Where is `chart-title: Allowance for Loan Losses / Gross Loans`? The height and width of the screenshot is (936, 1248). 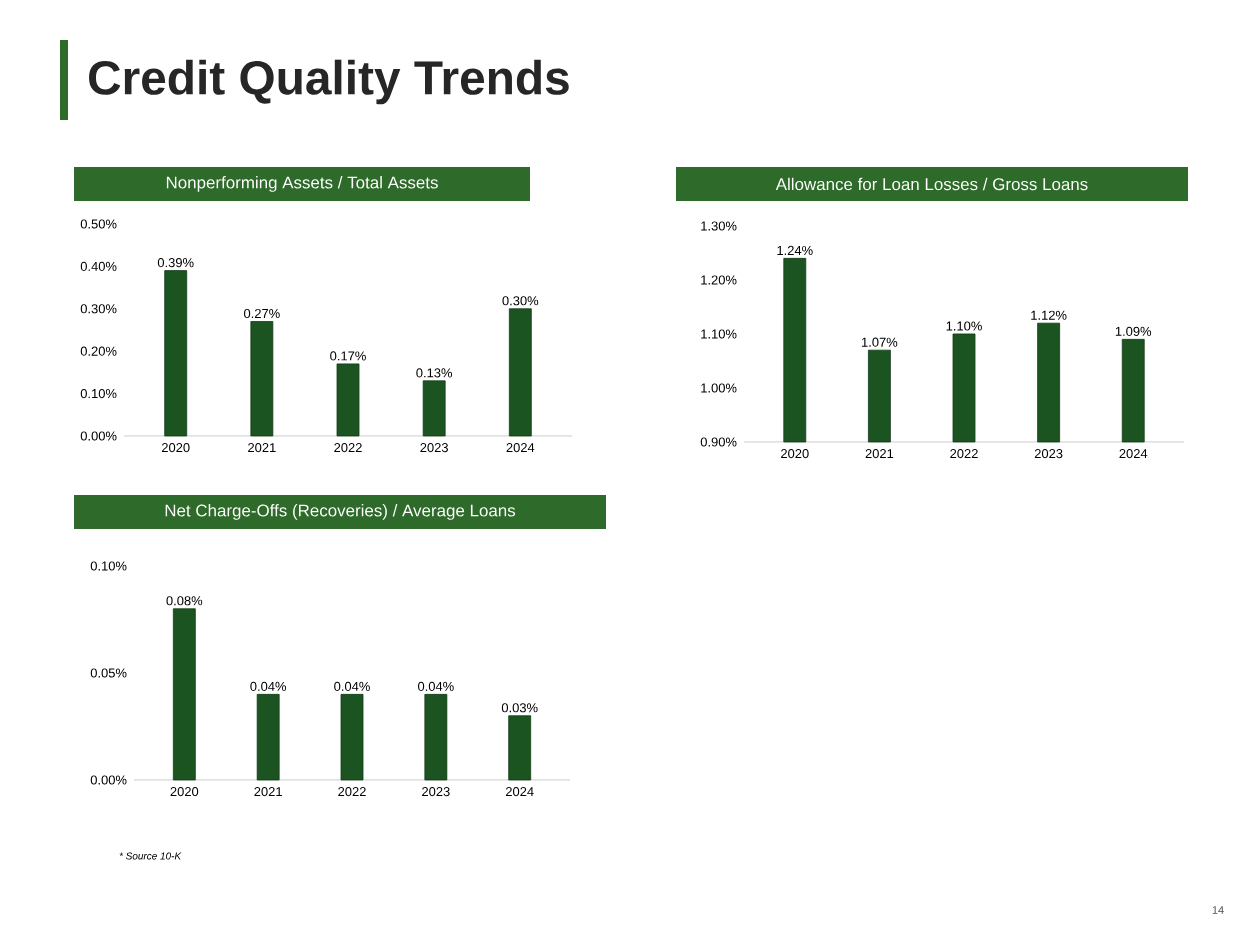
chart-title: Allowance for Loan Losses / Gross Loans is located at coordinates (931, 184).